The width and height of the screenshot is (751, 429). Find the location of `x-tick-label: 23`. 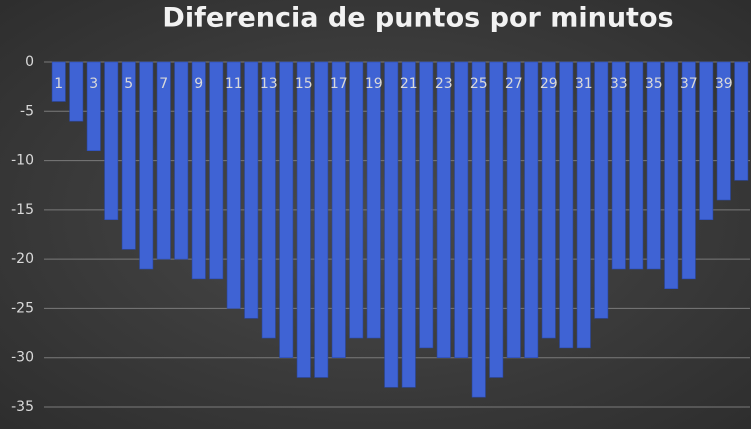

x-tick-label: 23 is located at coordinates (444, 84).